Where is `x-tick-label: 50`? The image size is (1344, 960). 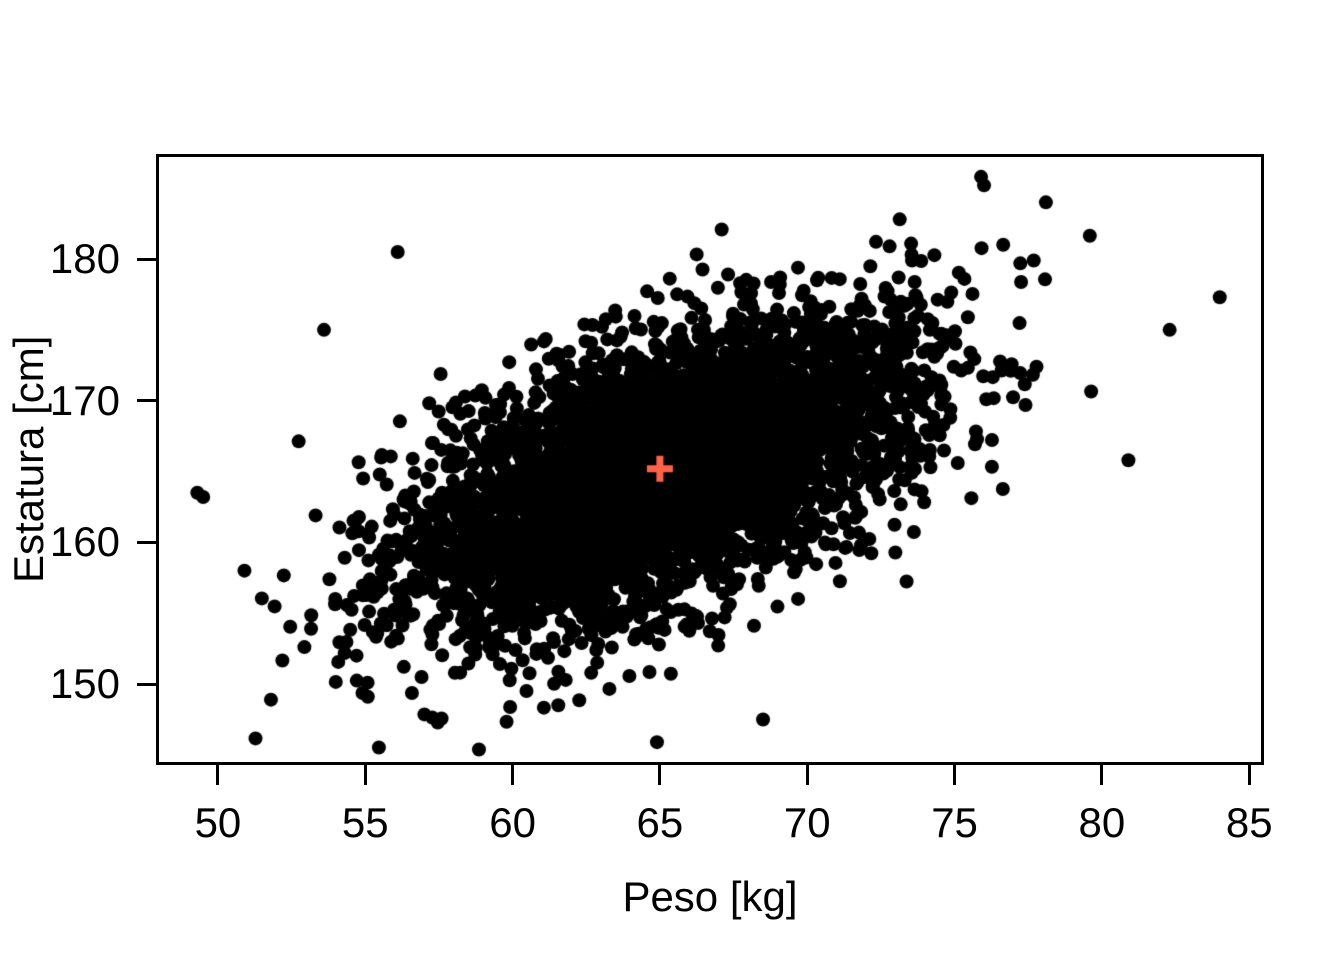
x-tick-label: 50 is located at coordinates (218, 822).